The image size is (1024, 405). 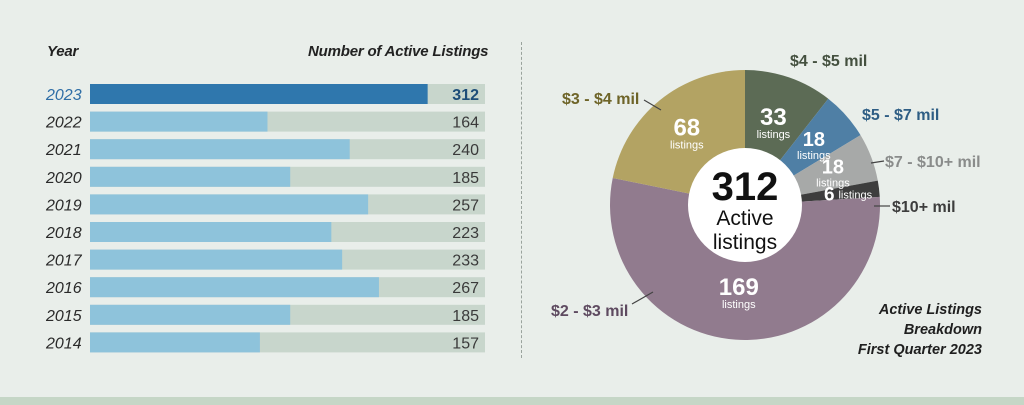 What do you see at coordinates (924, 207) in the screenshot?
I see `slice-label-3: $10+ mil` at bounding box center [924, 207].